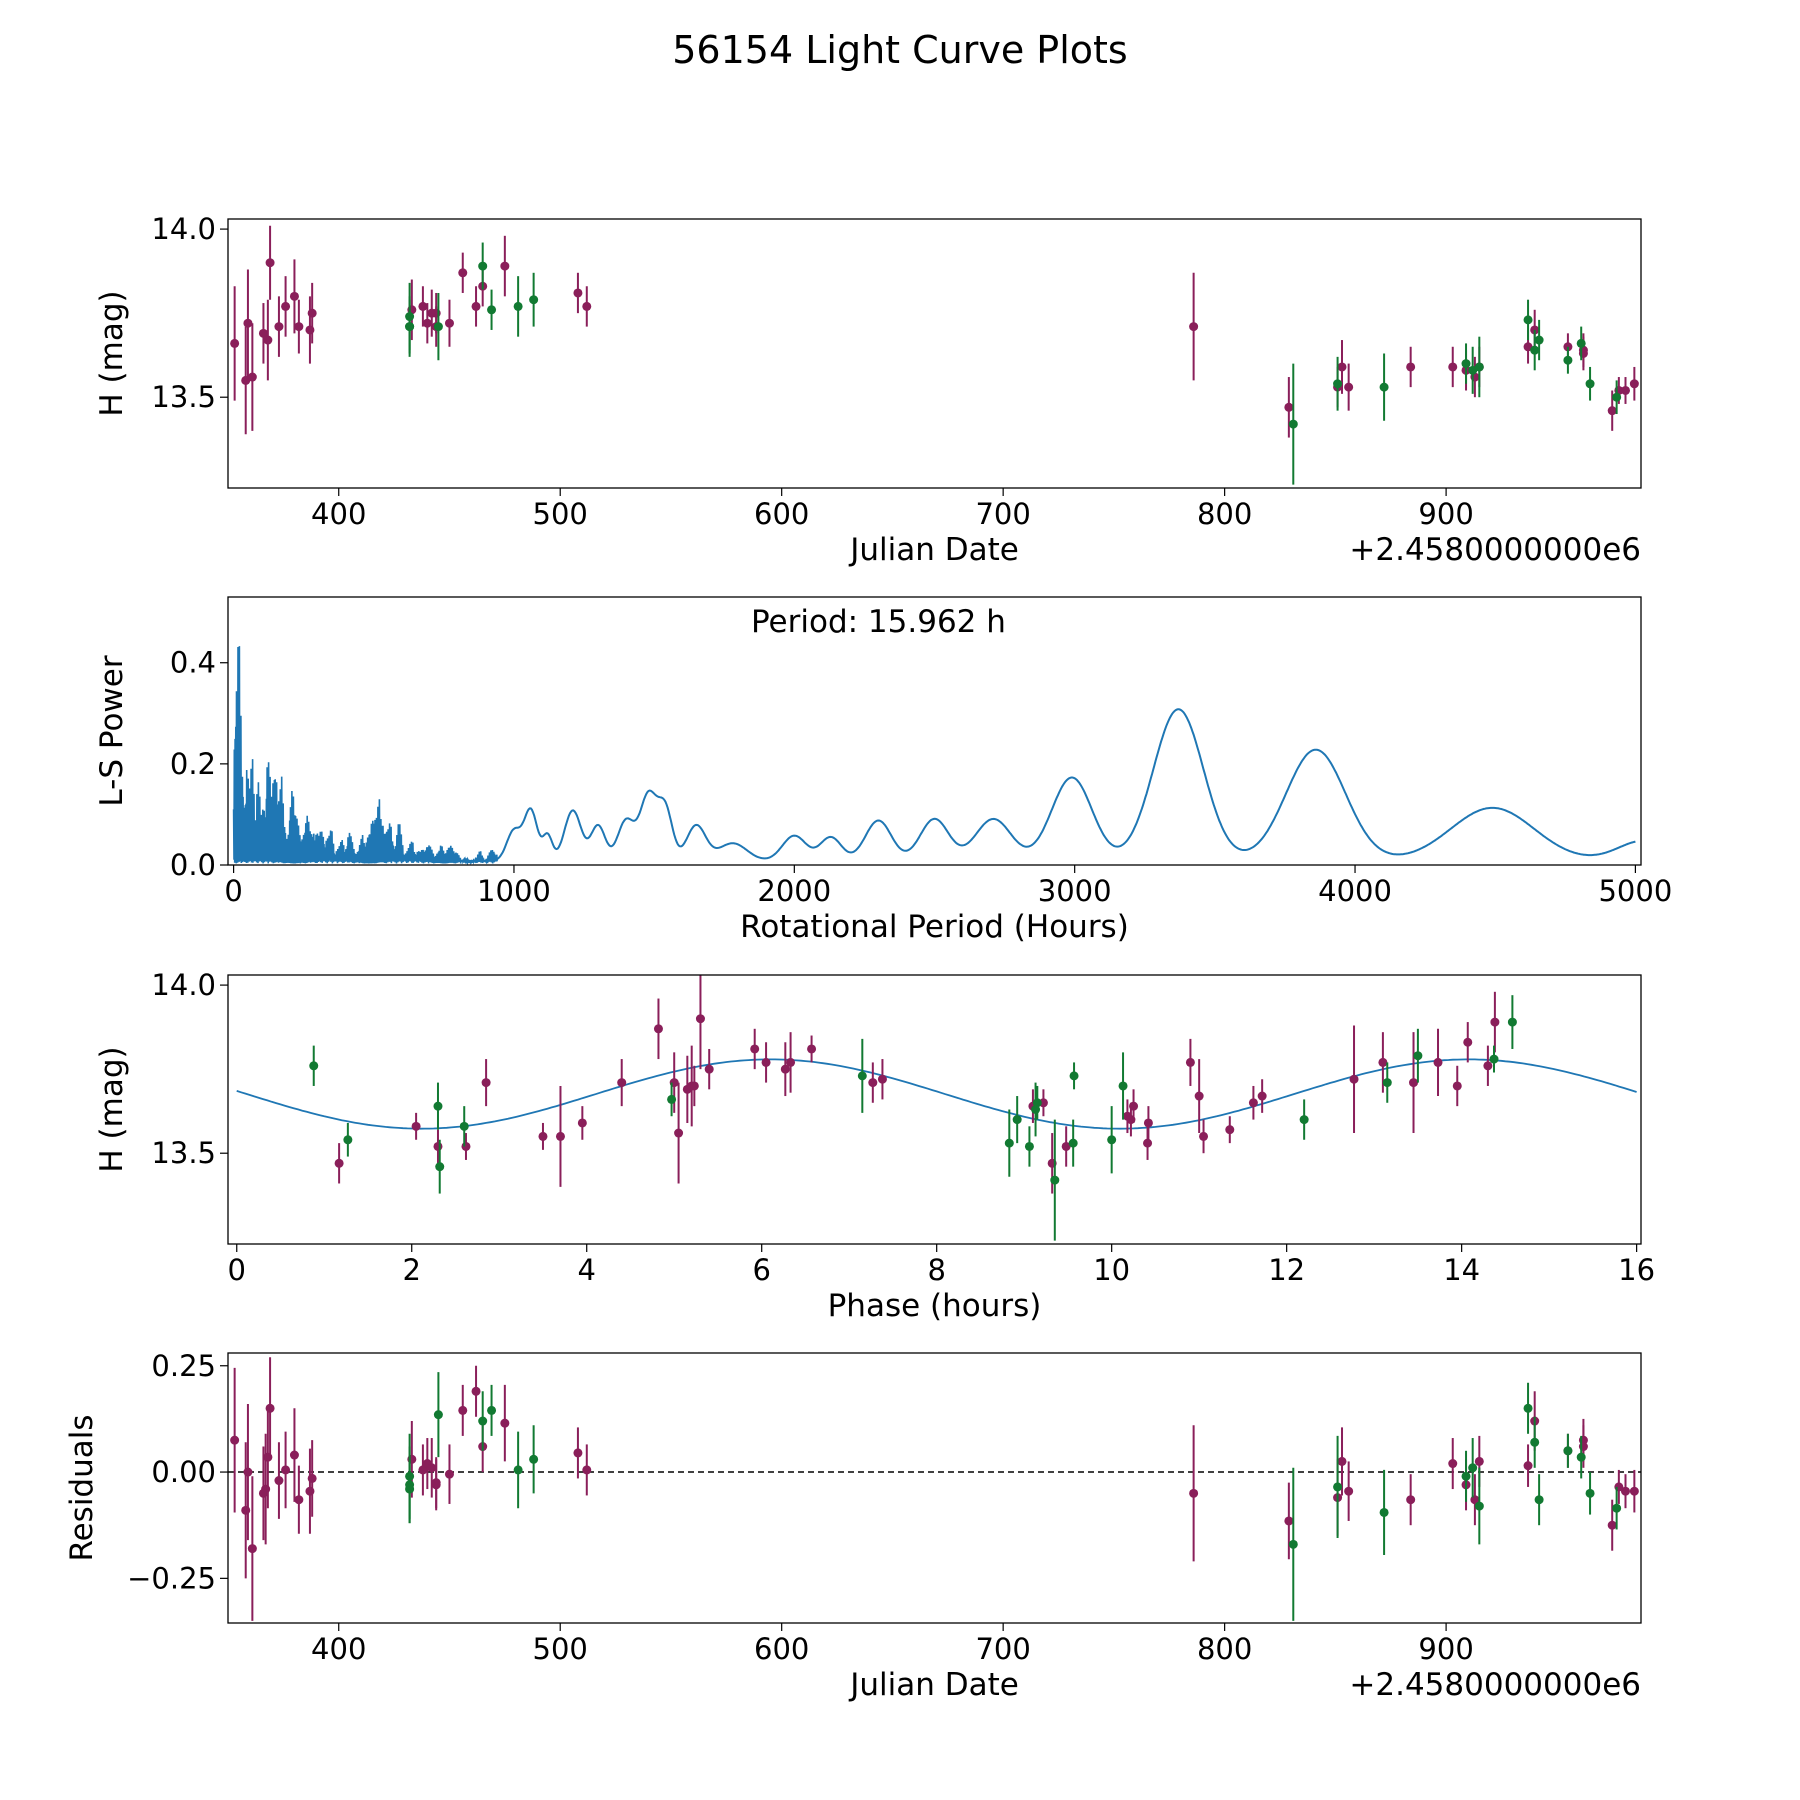 The height and width of the screenshot is (1800, 1800). What do you see at coordinates (1075, 891) in the screenshot?
I see `x-tick-label: 3000` at bounding box center [1075, 891].